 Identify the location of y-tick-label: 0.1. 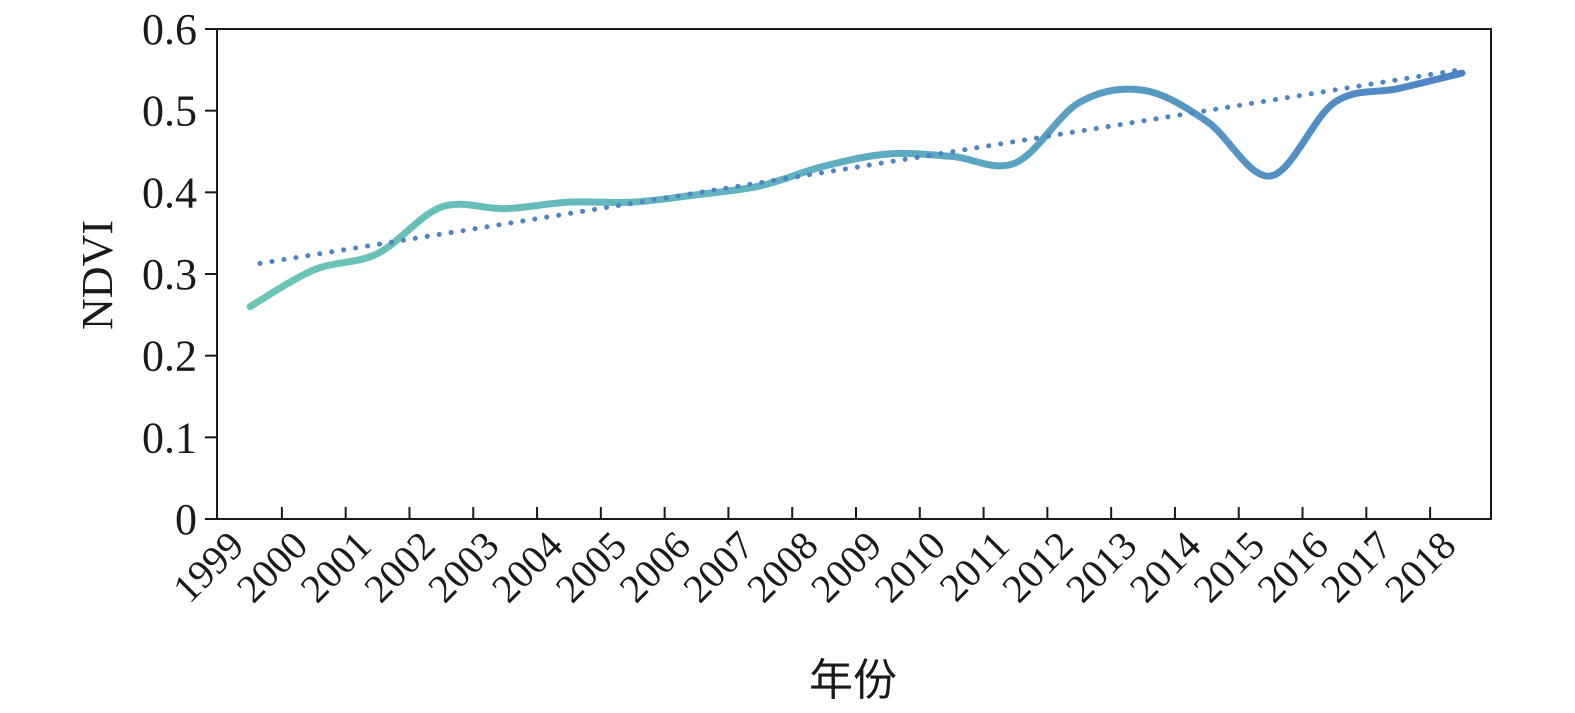
(169, 437).